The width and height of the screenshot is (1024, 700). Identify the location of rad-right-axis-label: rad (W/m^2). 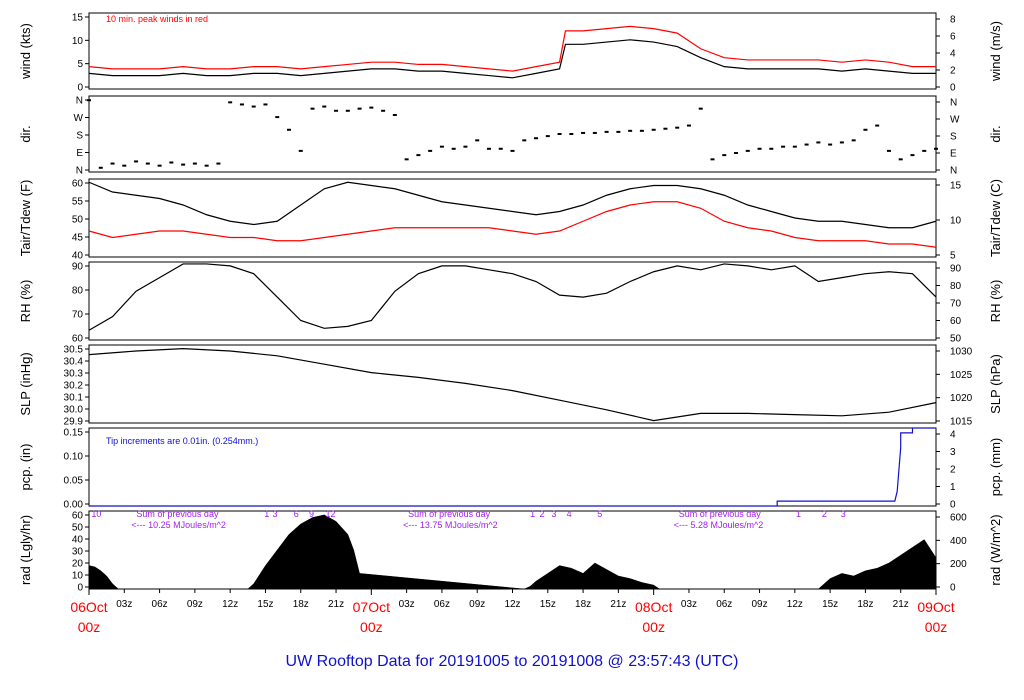
(995, 549).